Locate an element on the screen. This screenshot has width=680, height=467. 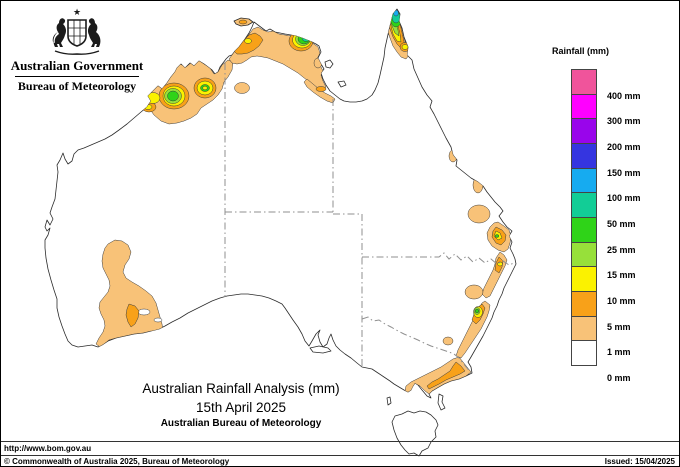
legend-label: 5 mm is located at coordinates (619, 326).